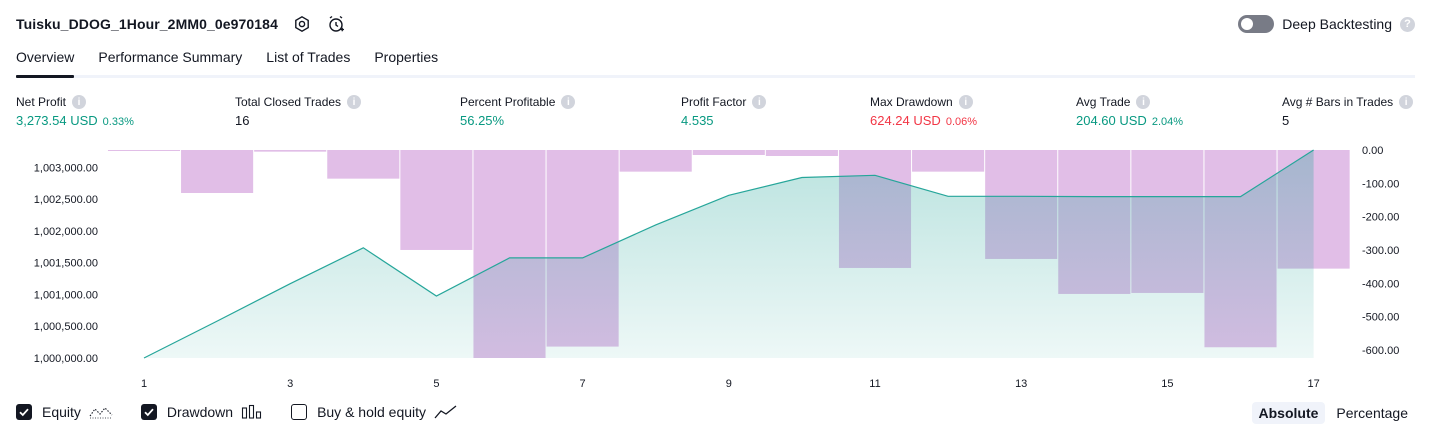 This screenshot has height=438, width=1431. What do you see at coordinates (66, 327) in the screenshot?
I see `left-axis-tick-label: 1,000,500.00` at bounding box center [66, 327].